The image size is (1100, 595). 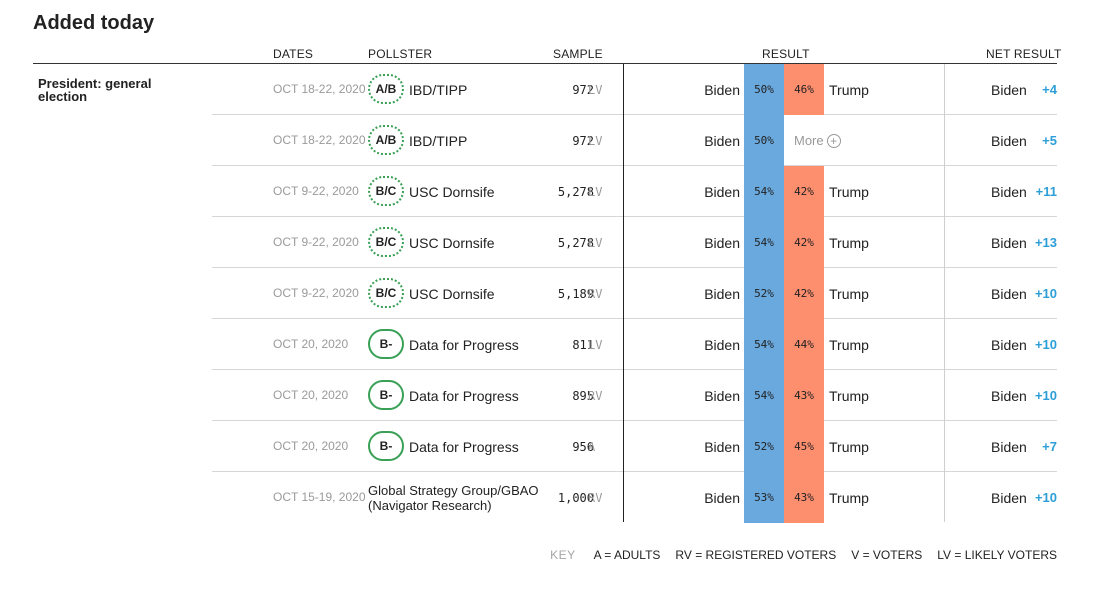 I want to click on net-margin: +13, so click(x=1045, y=242).